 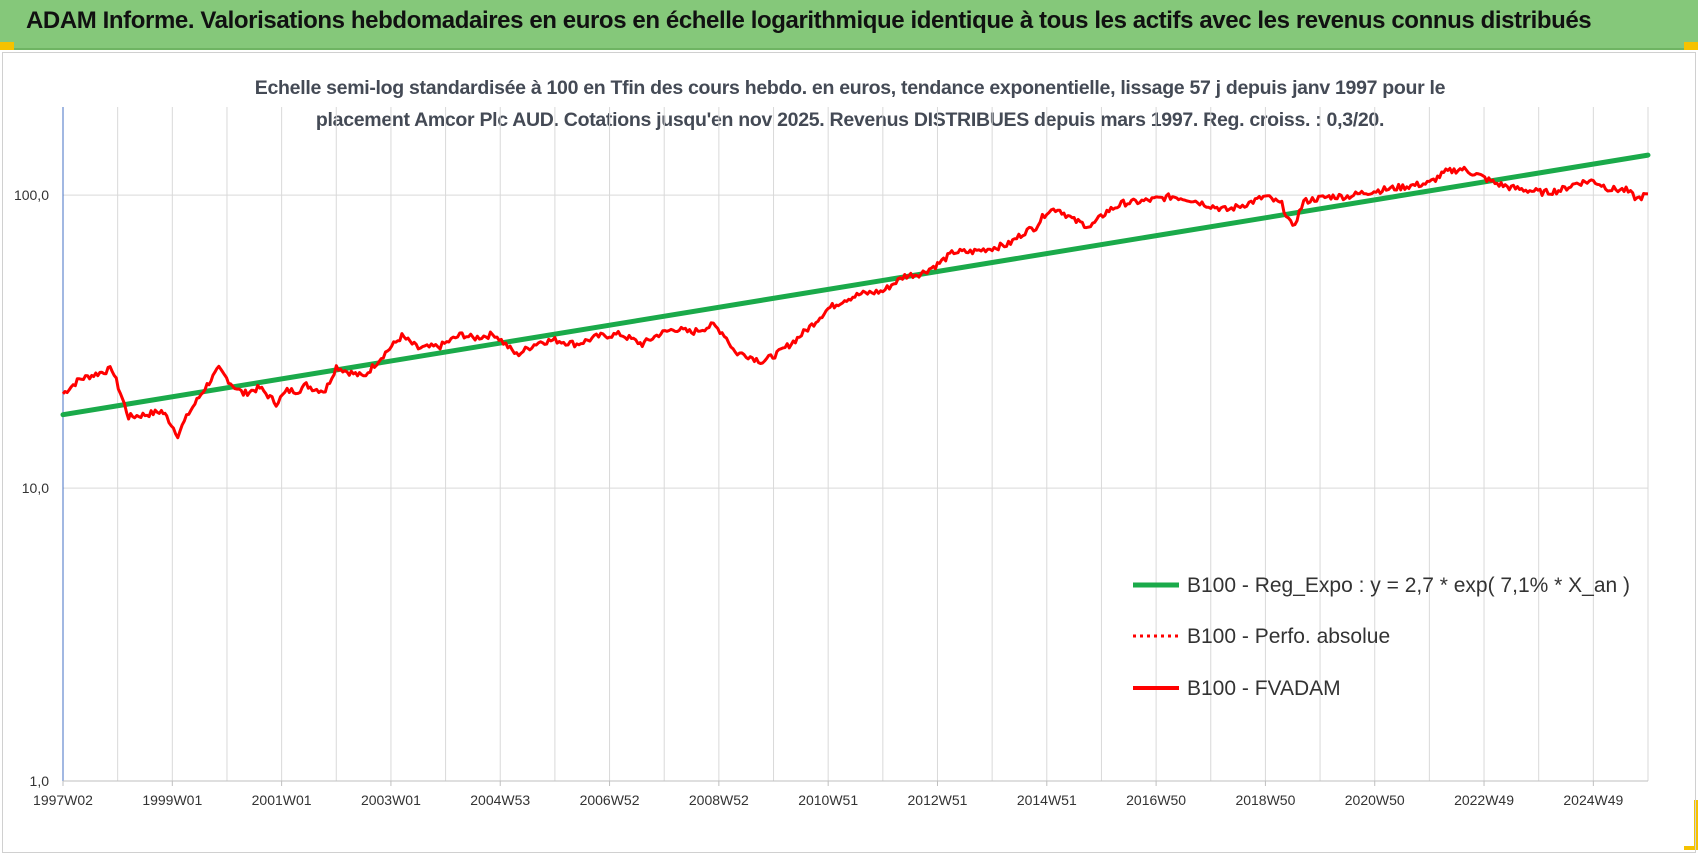 I want to click on x-tick-label: 2012W51, so click(x=938, y=800).